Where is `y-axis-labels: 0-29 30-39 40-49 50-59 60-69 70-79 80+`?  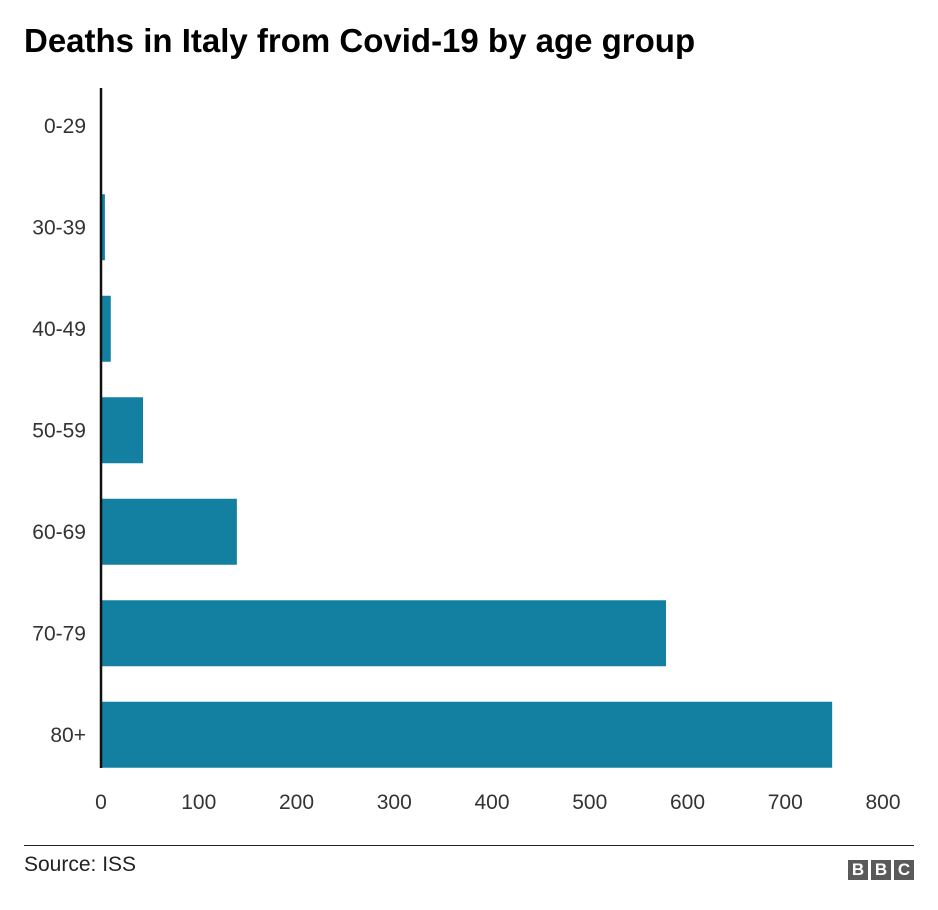 y-axis-labels: 0-29 30-39 40-49 50-59 60-69 70-79 80+ is located at coordinates (59, 431).